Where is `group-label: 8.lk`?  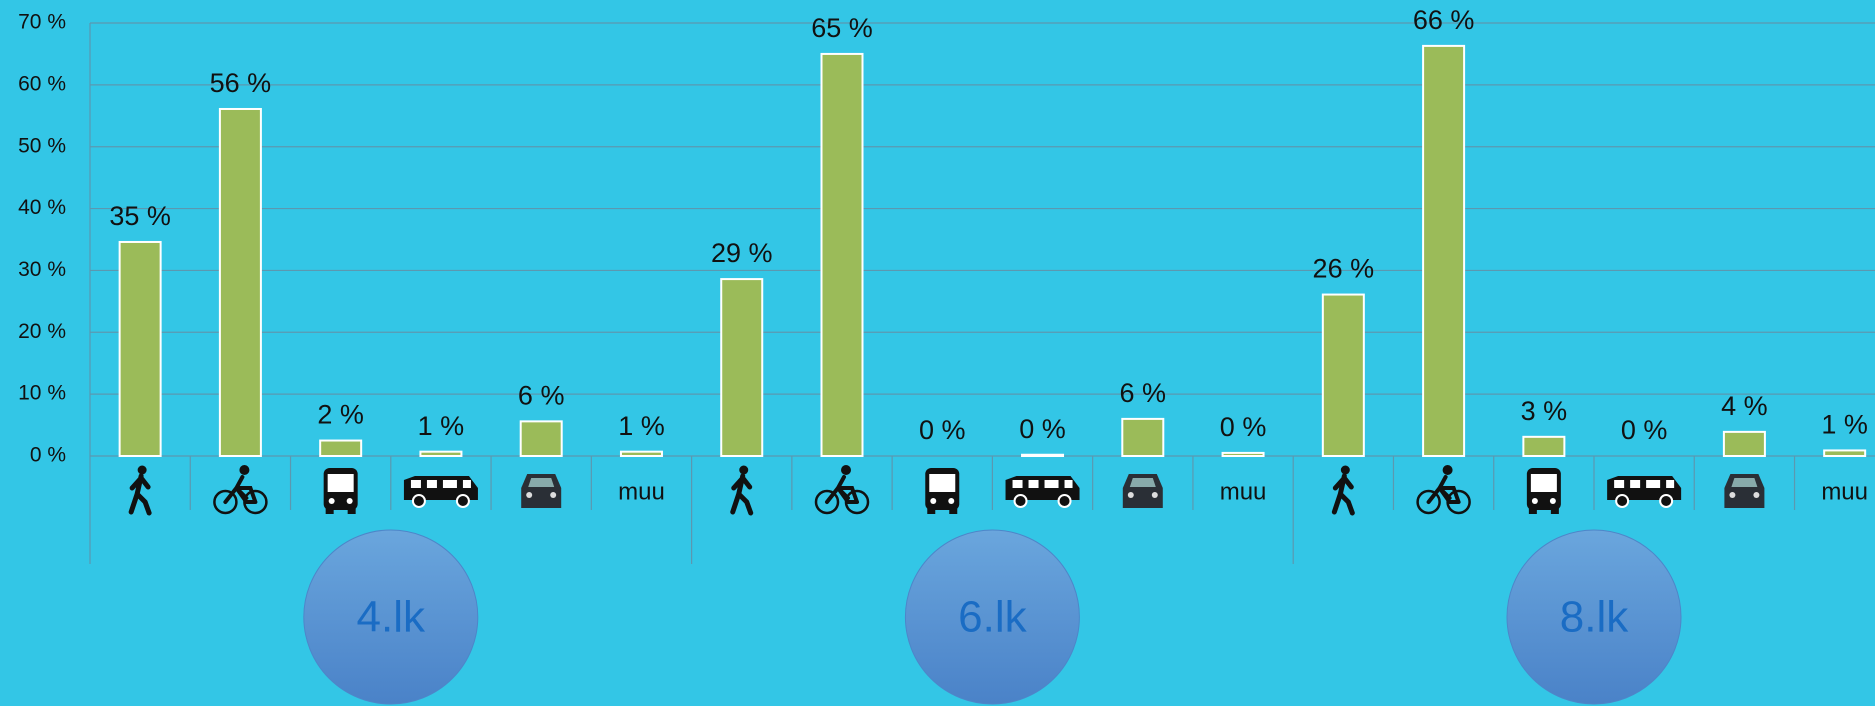
group-label: 8.lk is located at coordinates (1594, 617).